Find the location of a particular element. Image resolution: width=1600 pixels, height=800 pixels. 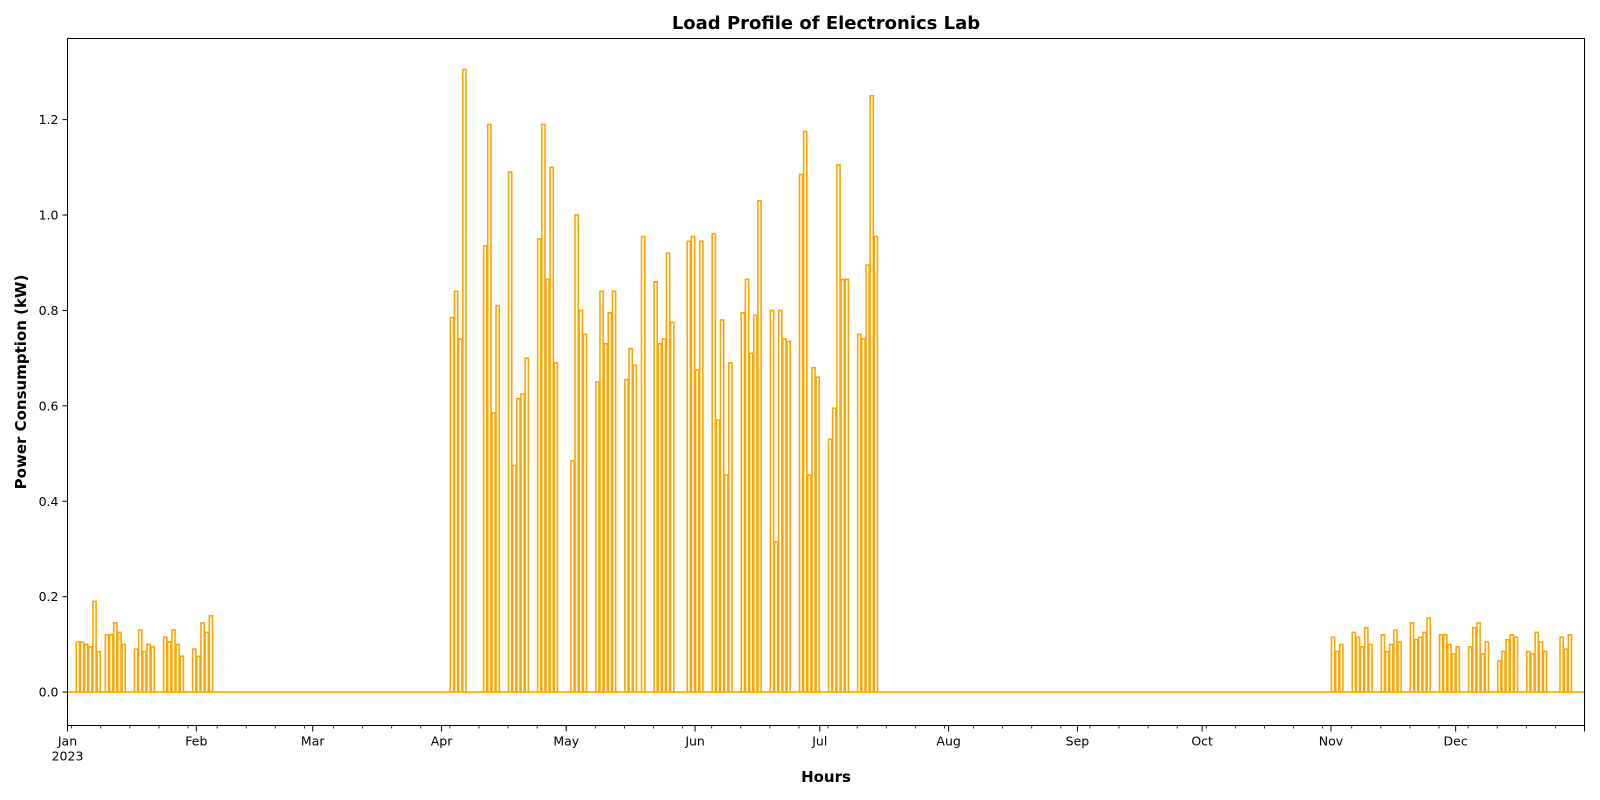

y-tick-label: 0.6 is located at coordinates (49, 405).